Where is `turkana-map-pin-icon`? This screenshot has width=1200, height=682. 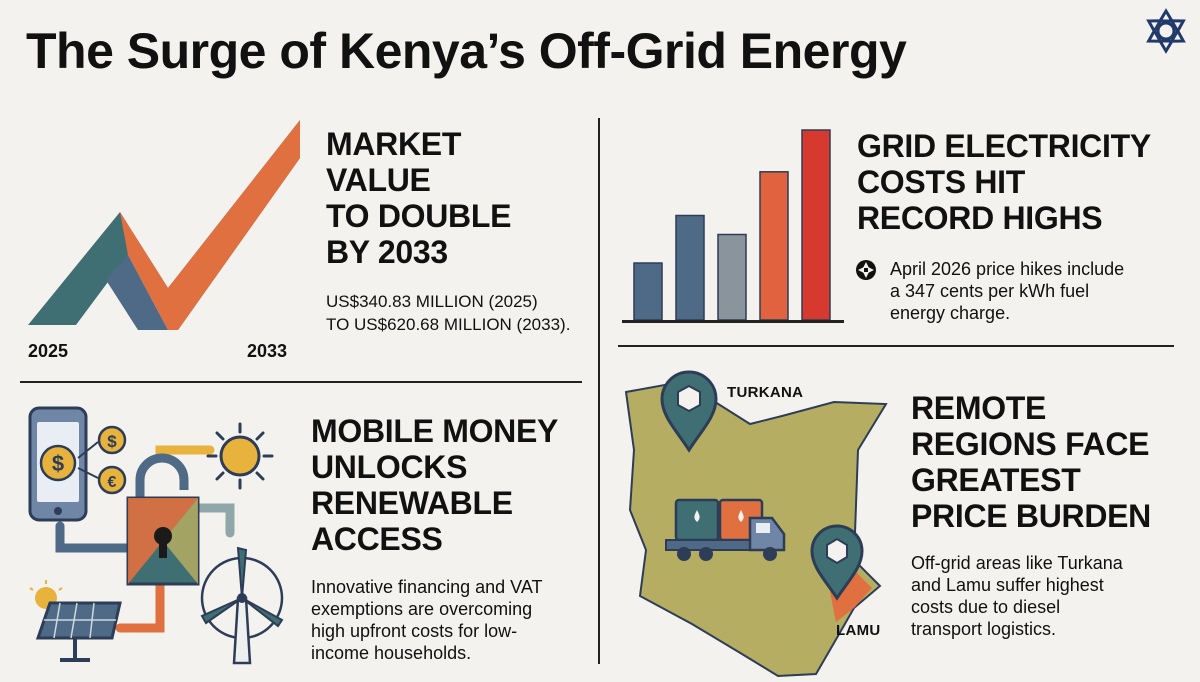
turkana-map-pin-icon is located at coordinates (689, 411).